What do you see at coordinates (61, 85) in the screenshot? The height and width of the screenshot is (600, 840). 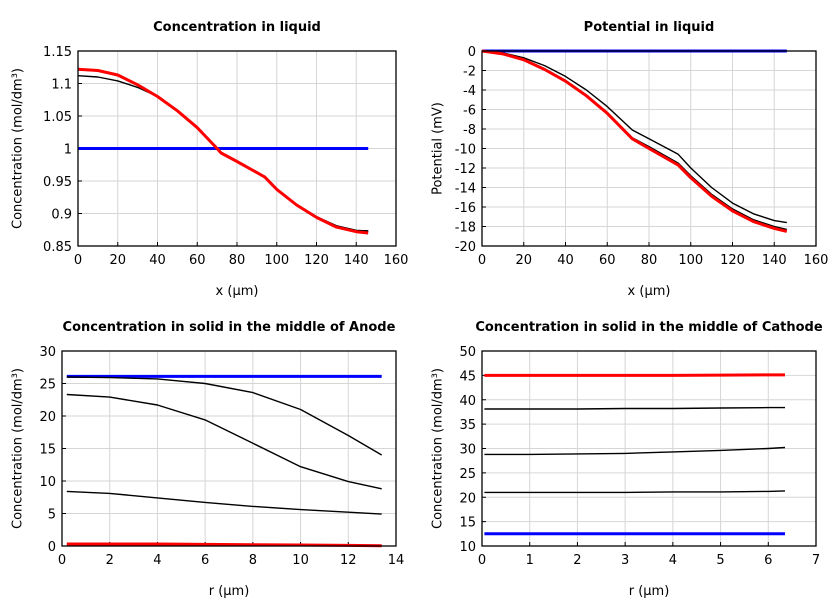 I see `y-tick-label: 1.1` at bounding box center [61, 85].